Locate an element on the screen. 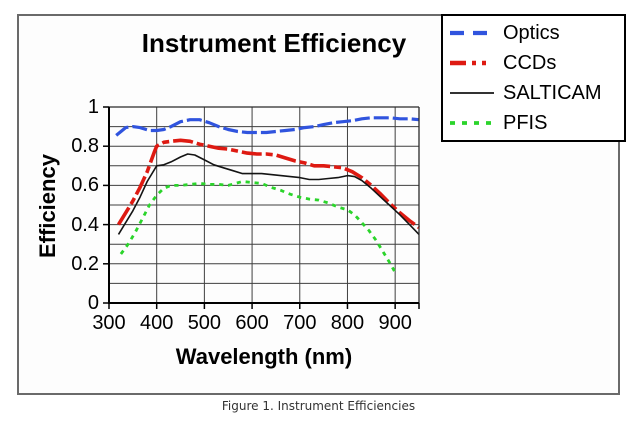 This screenshot has height=422, width=637. x-tick-label: 900 is located at coordinates (395, 323).